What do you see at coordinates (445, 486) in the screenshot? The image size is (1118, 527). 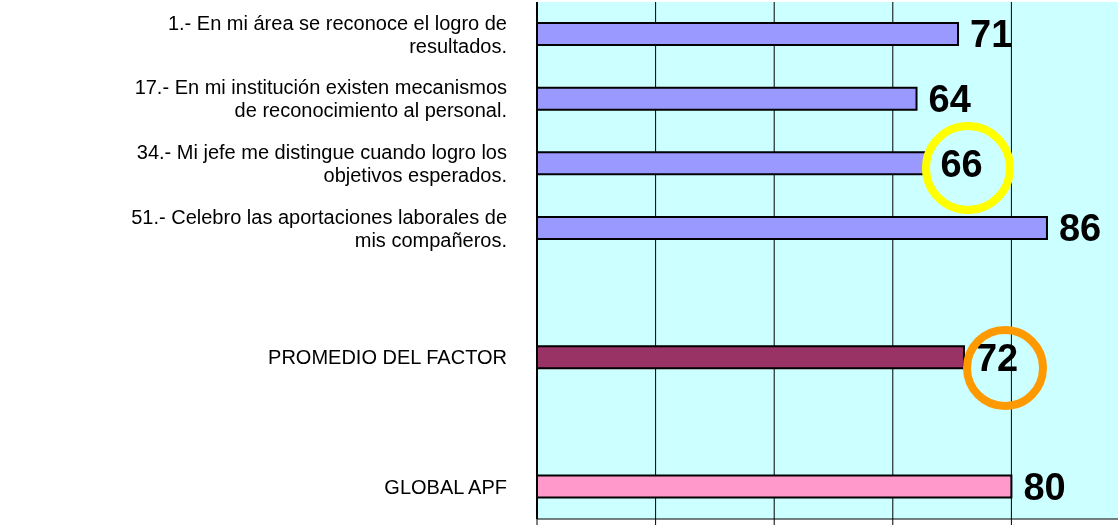 I see `y-tick-label: GLOBAL APF` at bounding box center [445, 486].